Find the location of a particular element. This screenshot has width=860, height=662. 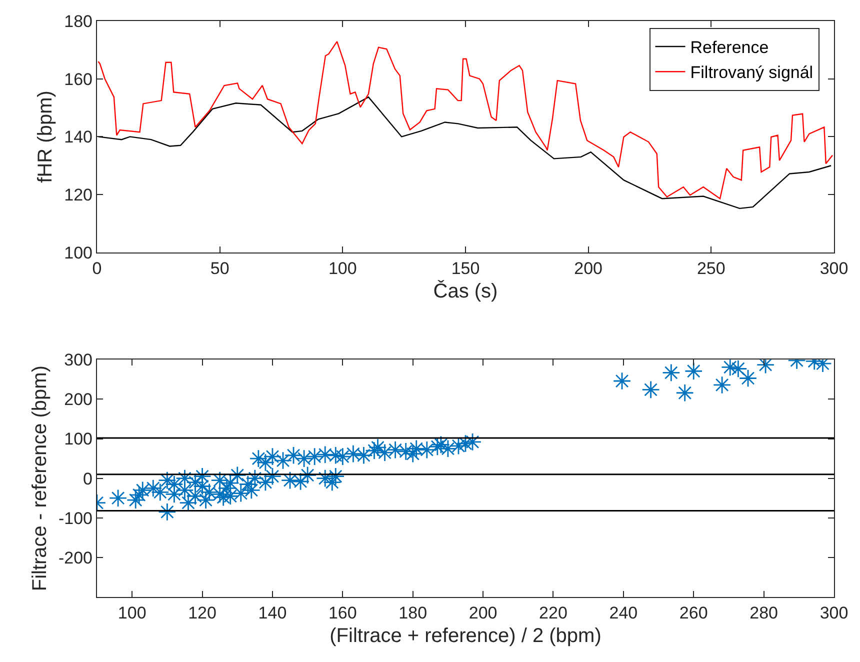

y-tick-label: 120 is located at coordinates (78, 194).